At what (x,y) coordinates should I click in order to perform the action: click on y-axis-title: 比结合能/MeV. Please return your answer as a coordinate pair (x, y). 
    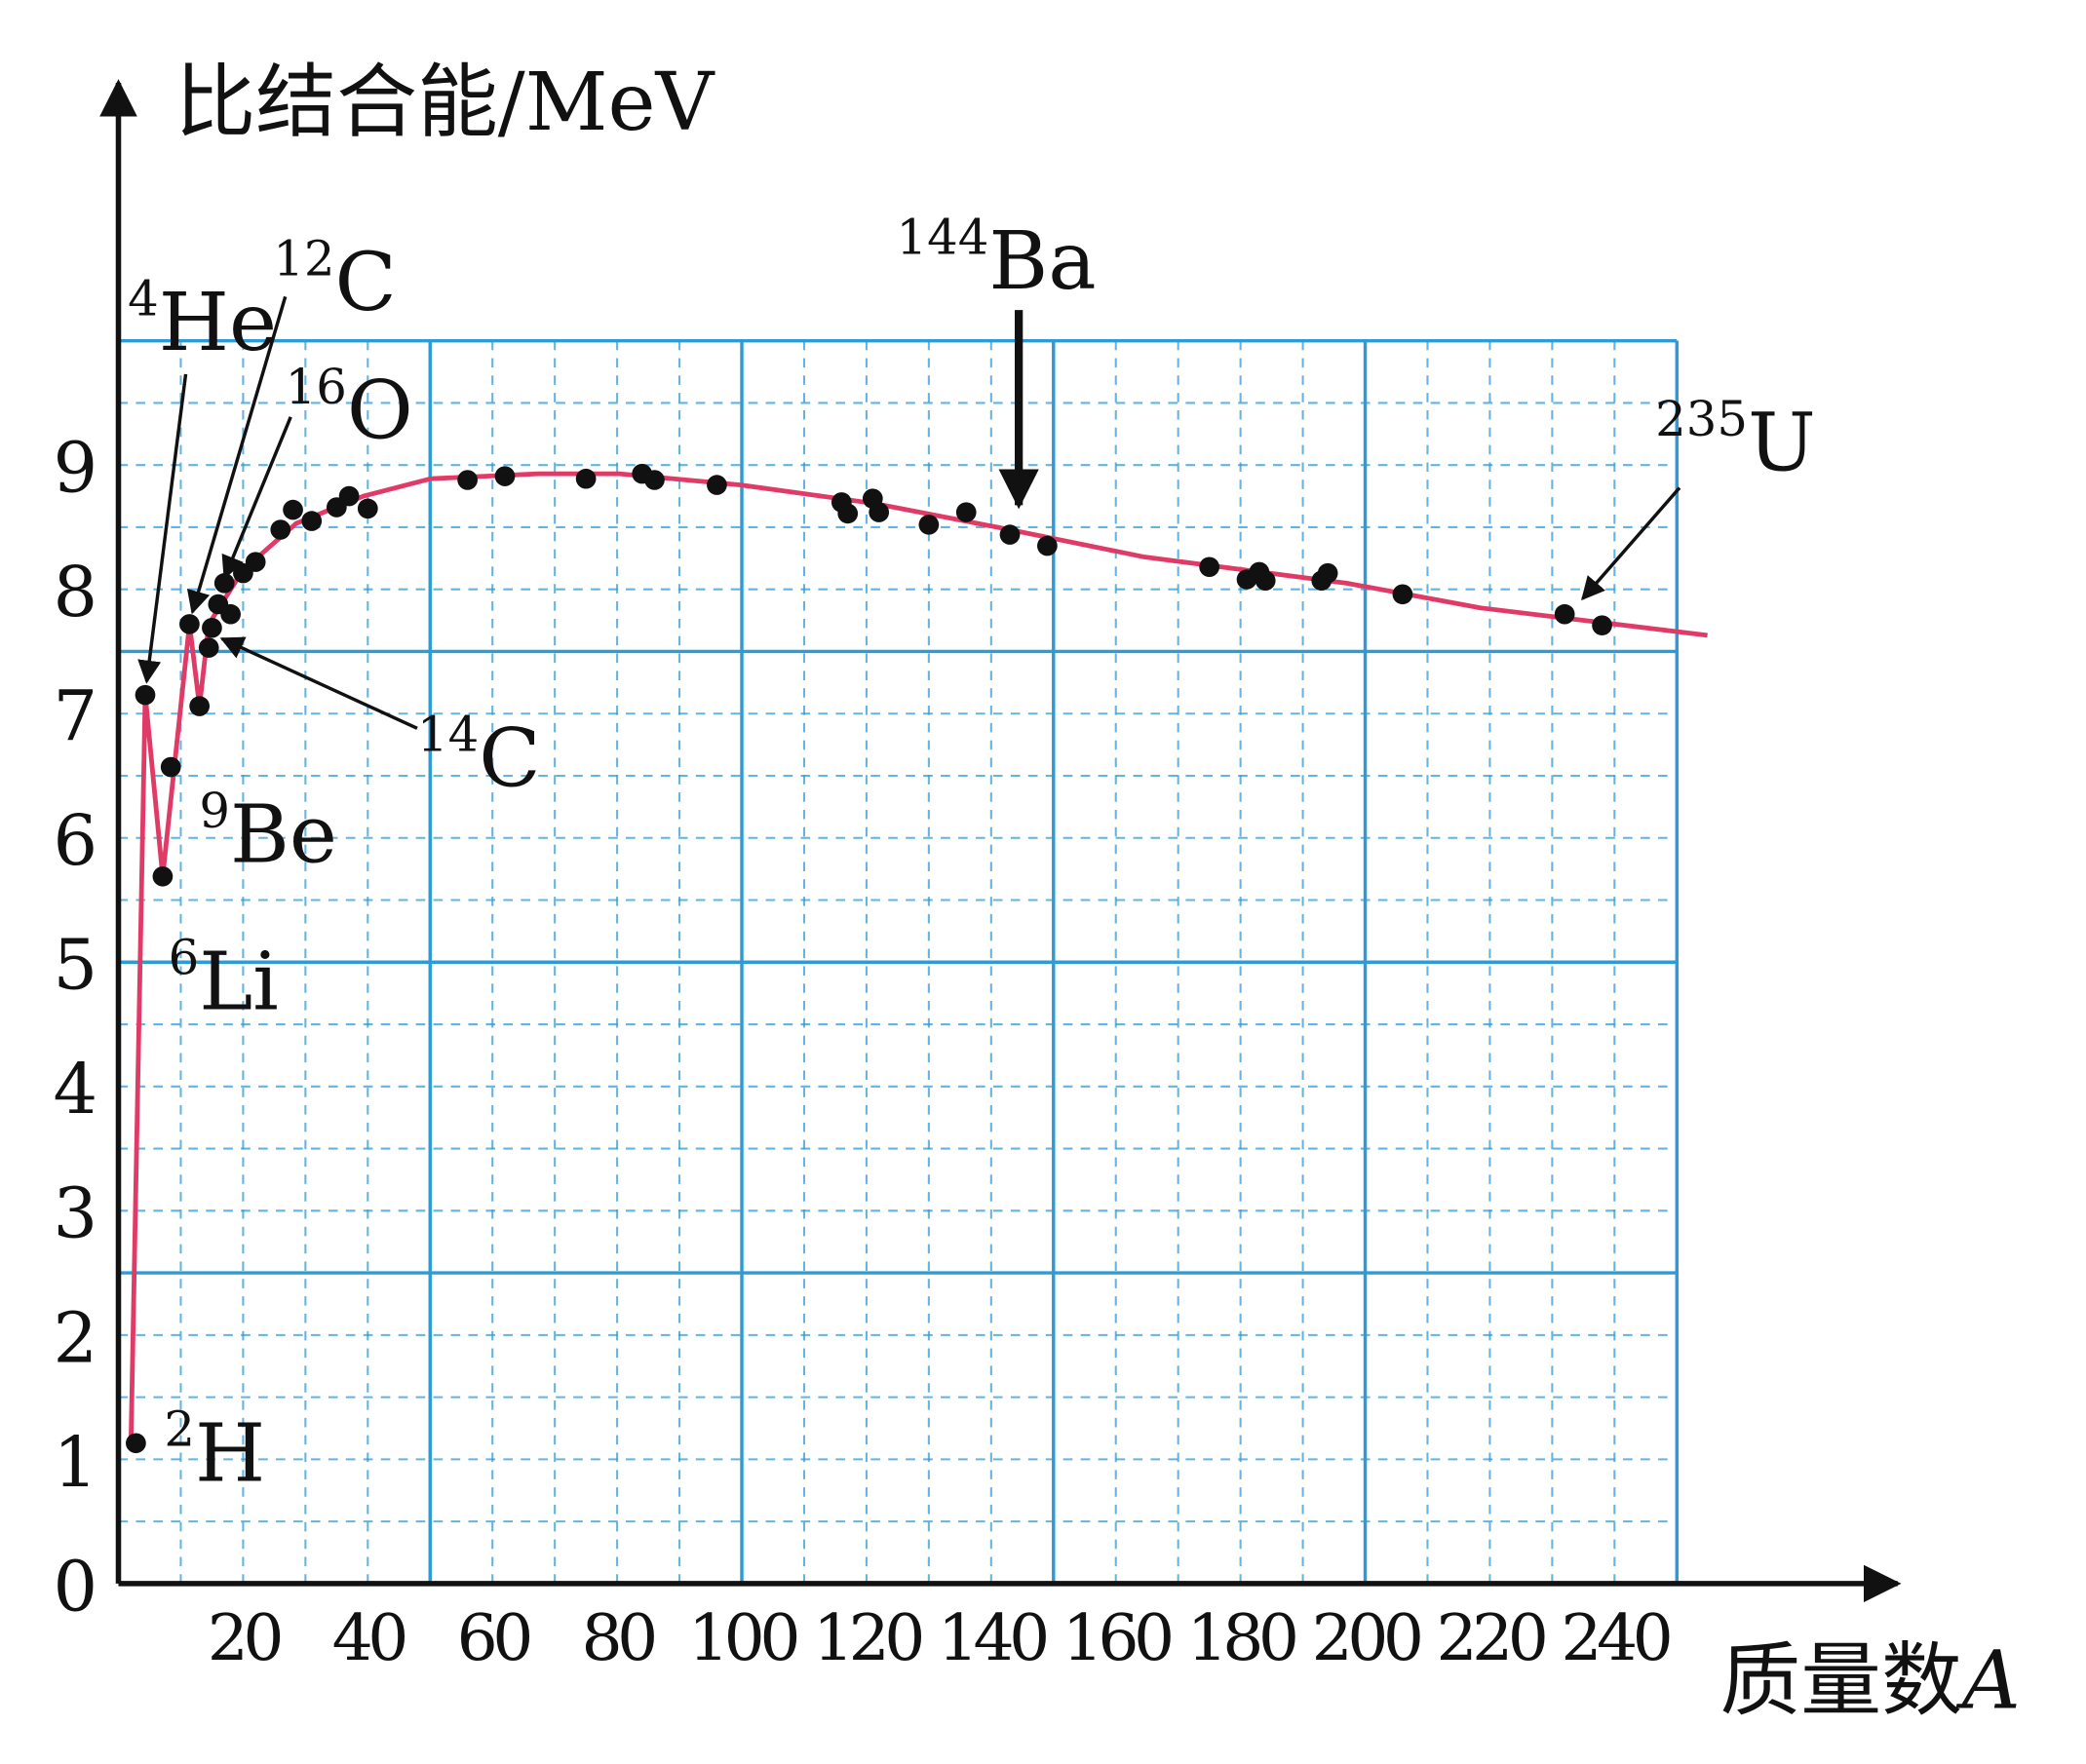
    Looking at the image, I should click on (444, 102).